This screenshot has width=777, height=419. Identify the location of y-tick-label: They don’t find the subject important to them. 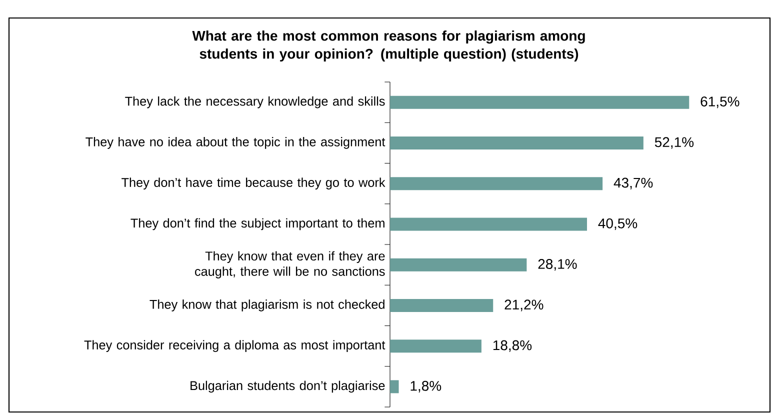
(257, 224).